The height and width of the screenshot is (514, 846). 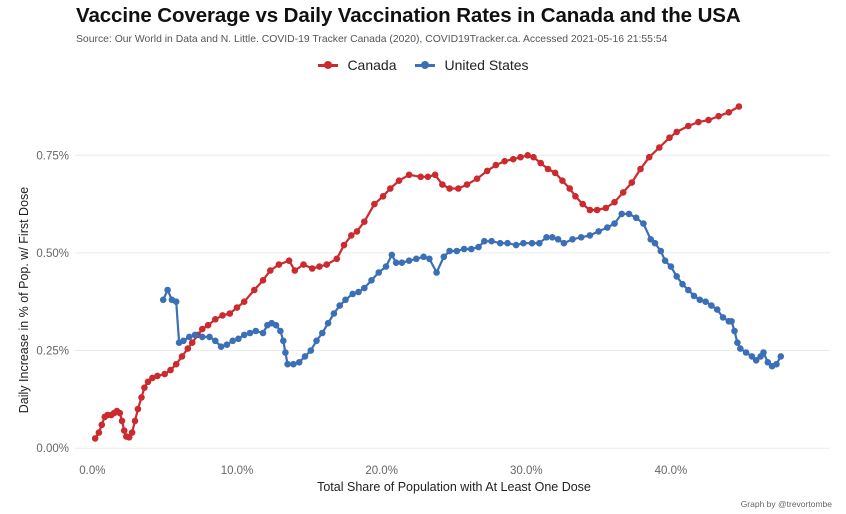 What do you see at coordinates (52, 254) in the screenshot?
I see `y-tick-label: 0.50%` at bounding box center [52, 254].